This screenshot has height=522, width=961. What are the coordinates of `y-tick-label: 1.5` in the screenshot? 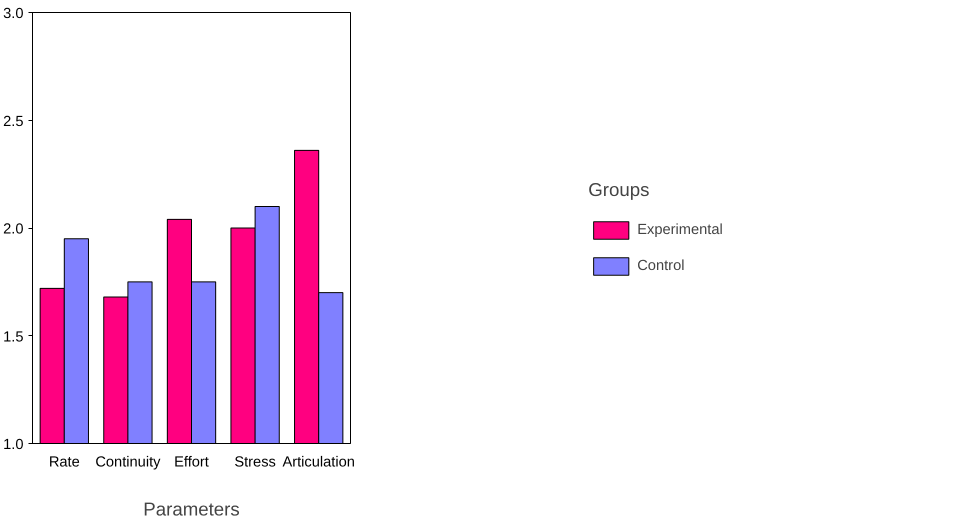 It's located at (13, 337).